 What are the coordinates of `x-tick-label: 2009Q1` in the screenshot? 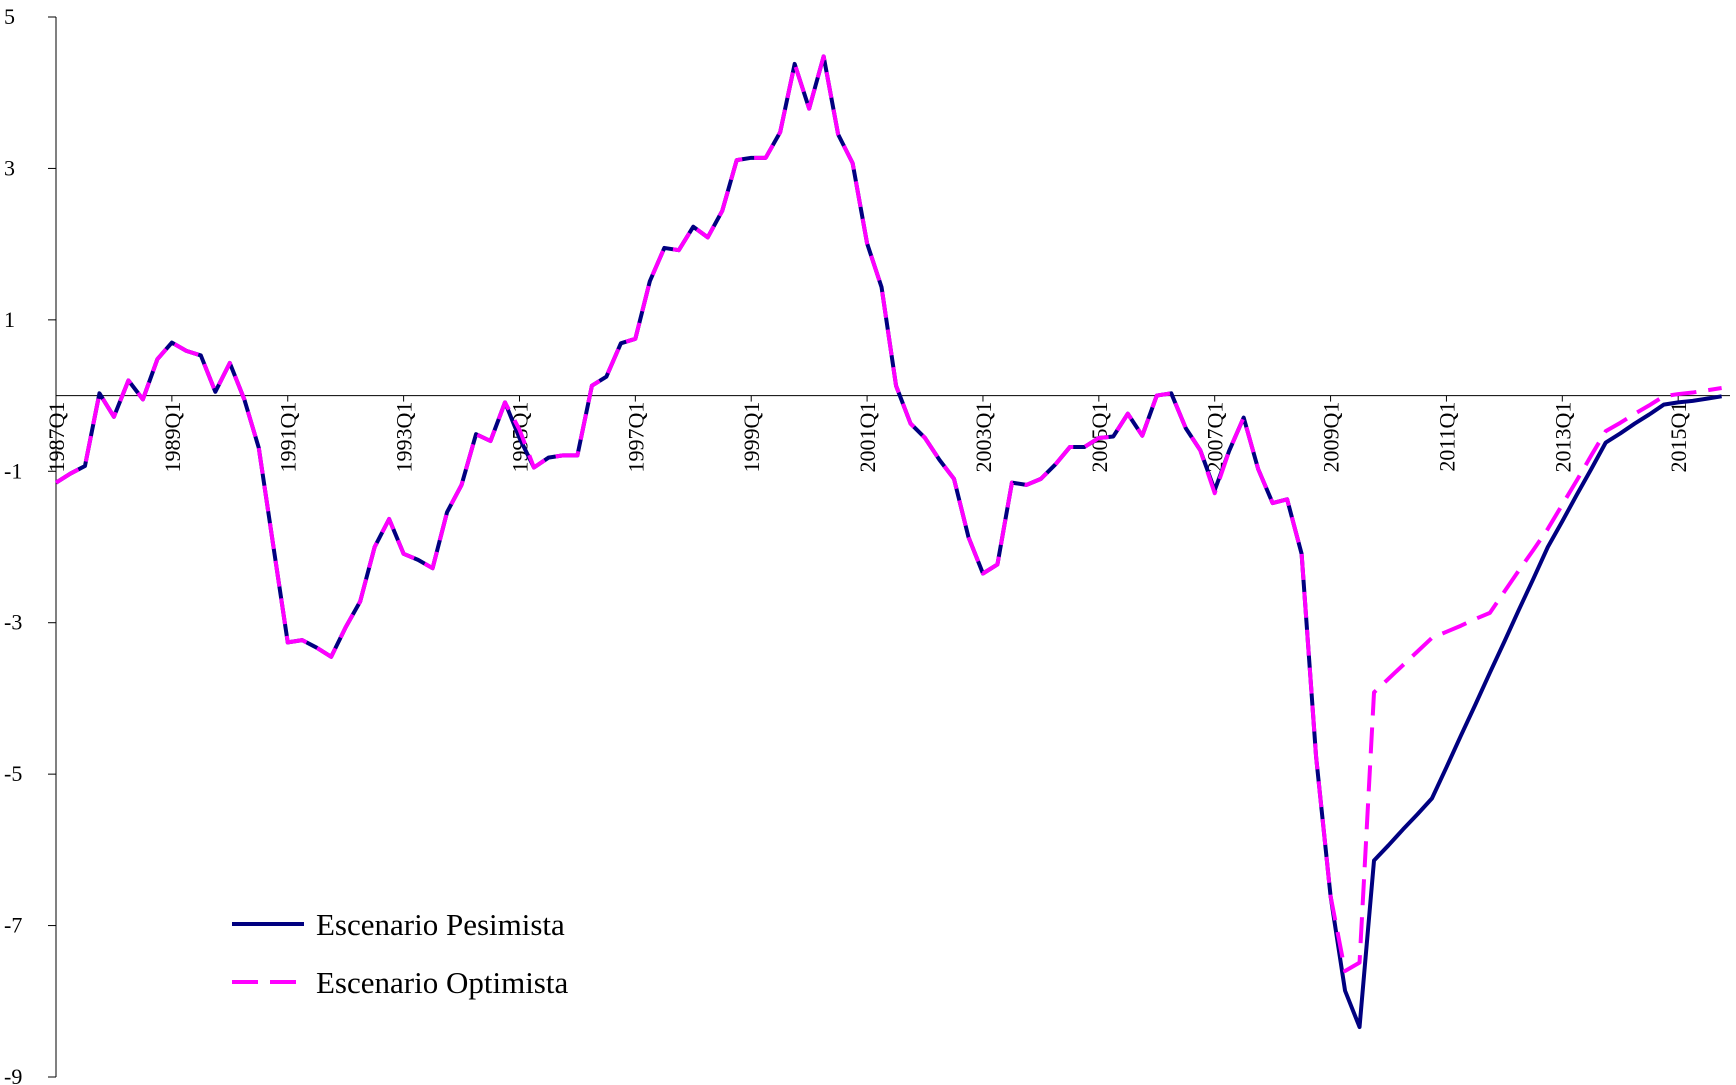 It's located at (1331, 437).